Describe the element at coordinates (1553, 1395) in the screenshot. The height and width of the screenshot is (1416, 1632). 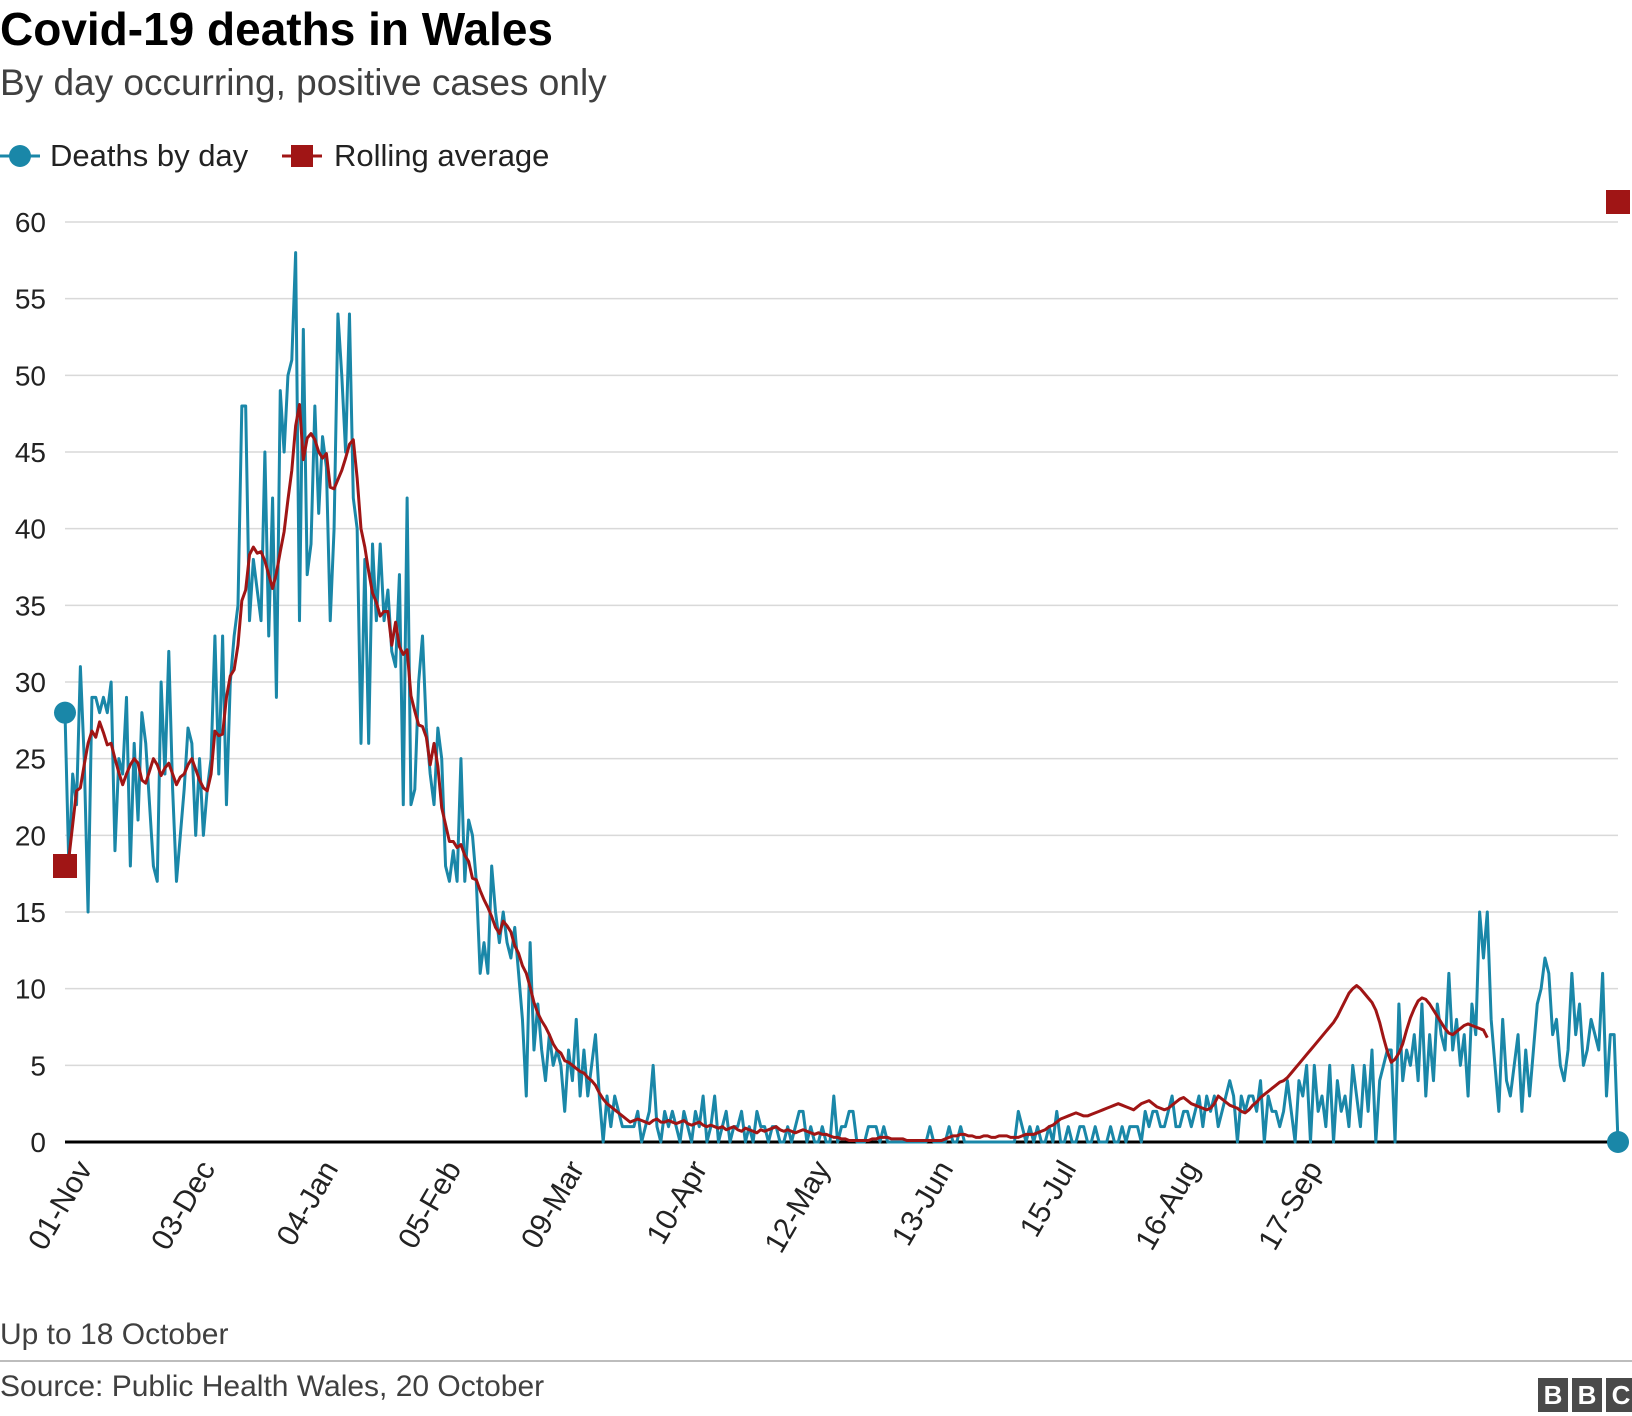
I see `bbc-logo-letter-1: B` at that location.